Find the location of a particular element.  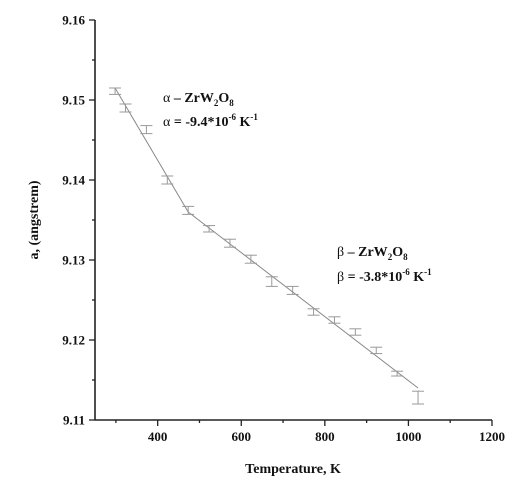

beta-unit-exponent: -1 is located at coordinates (428, 272).